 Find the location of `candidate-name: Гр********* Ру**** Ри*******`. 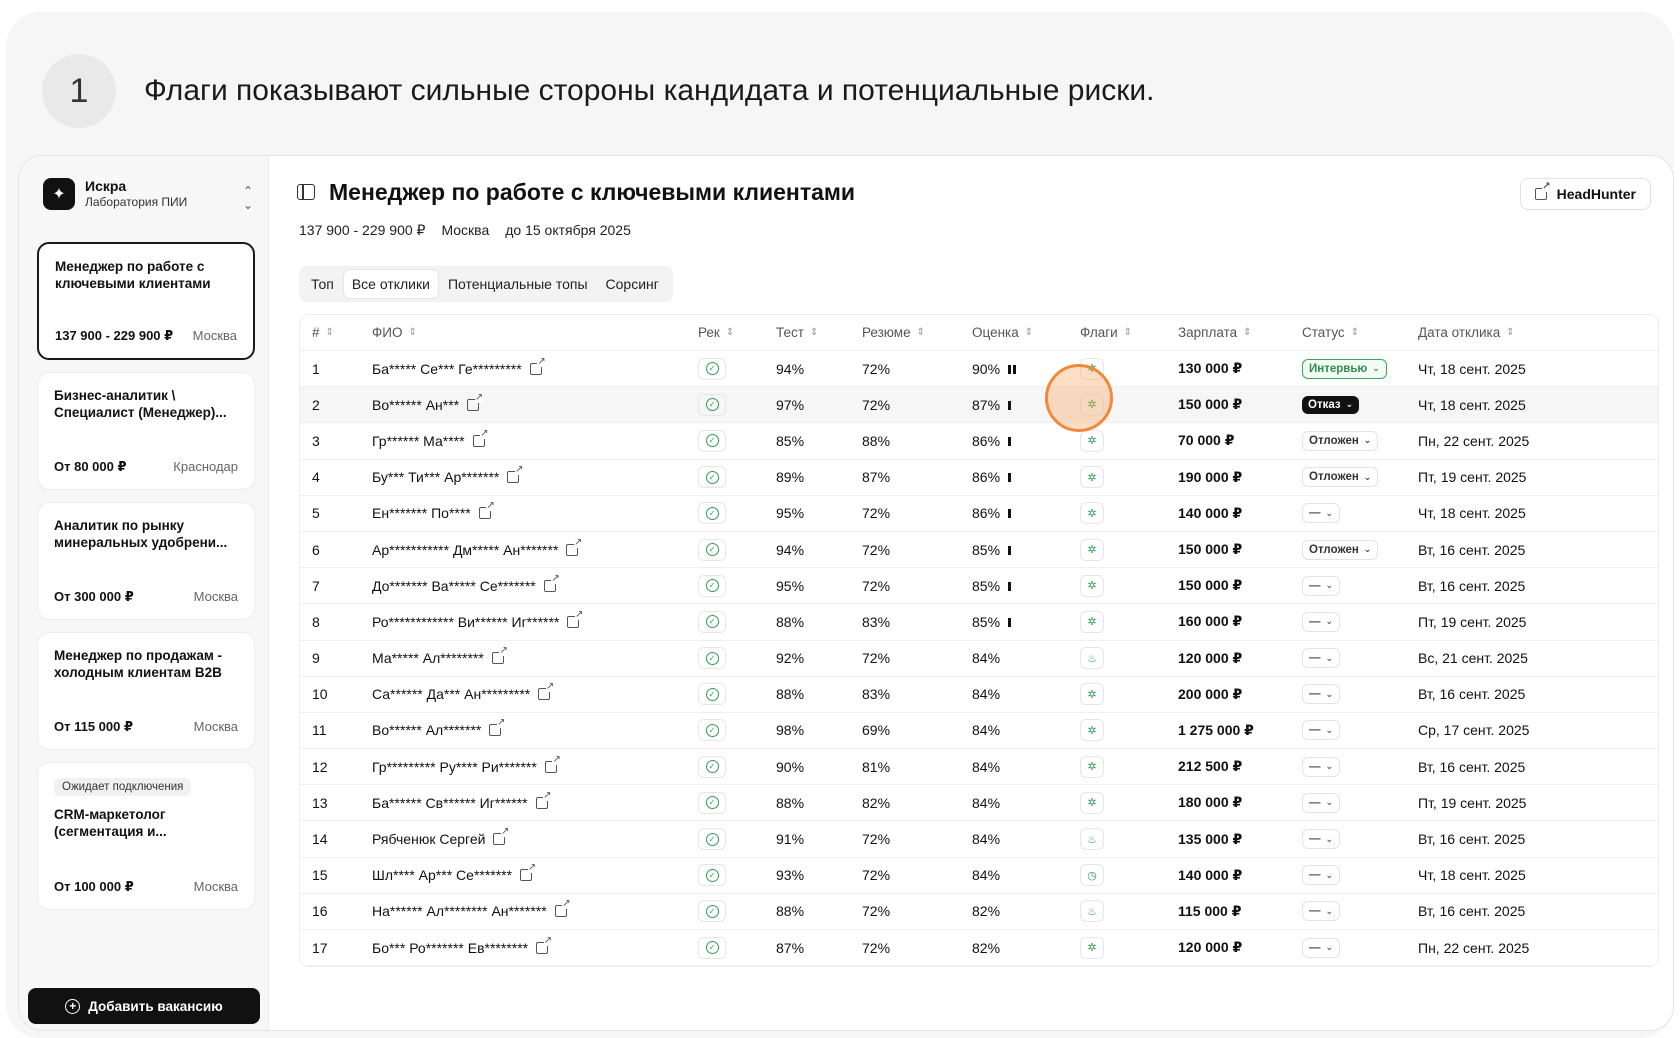

candidate-name: Гр********* Ру**** Ри******* is located at coordinates (454, 766).